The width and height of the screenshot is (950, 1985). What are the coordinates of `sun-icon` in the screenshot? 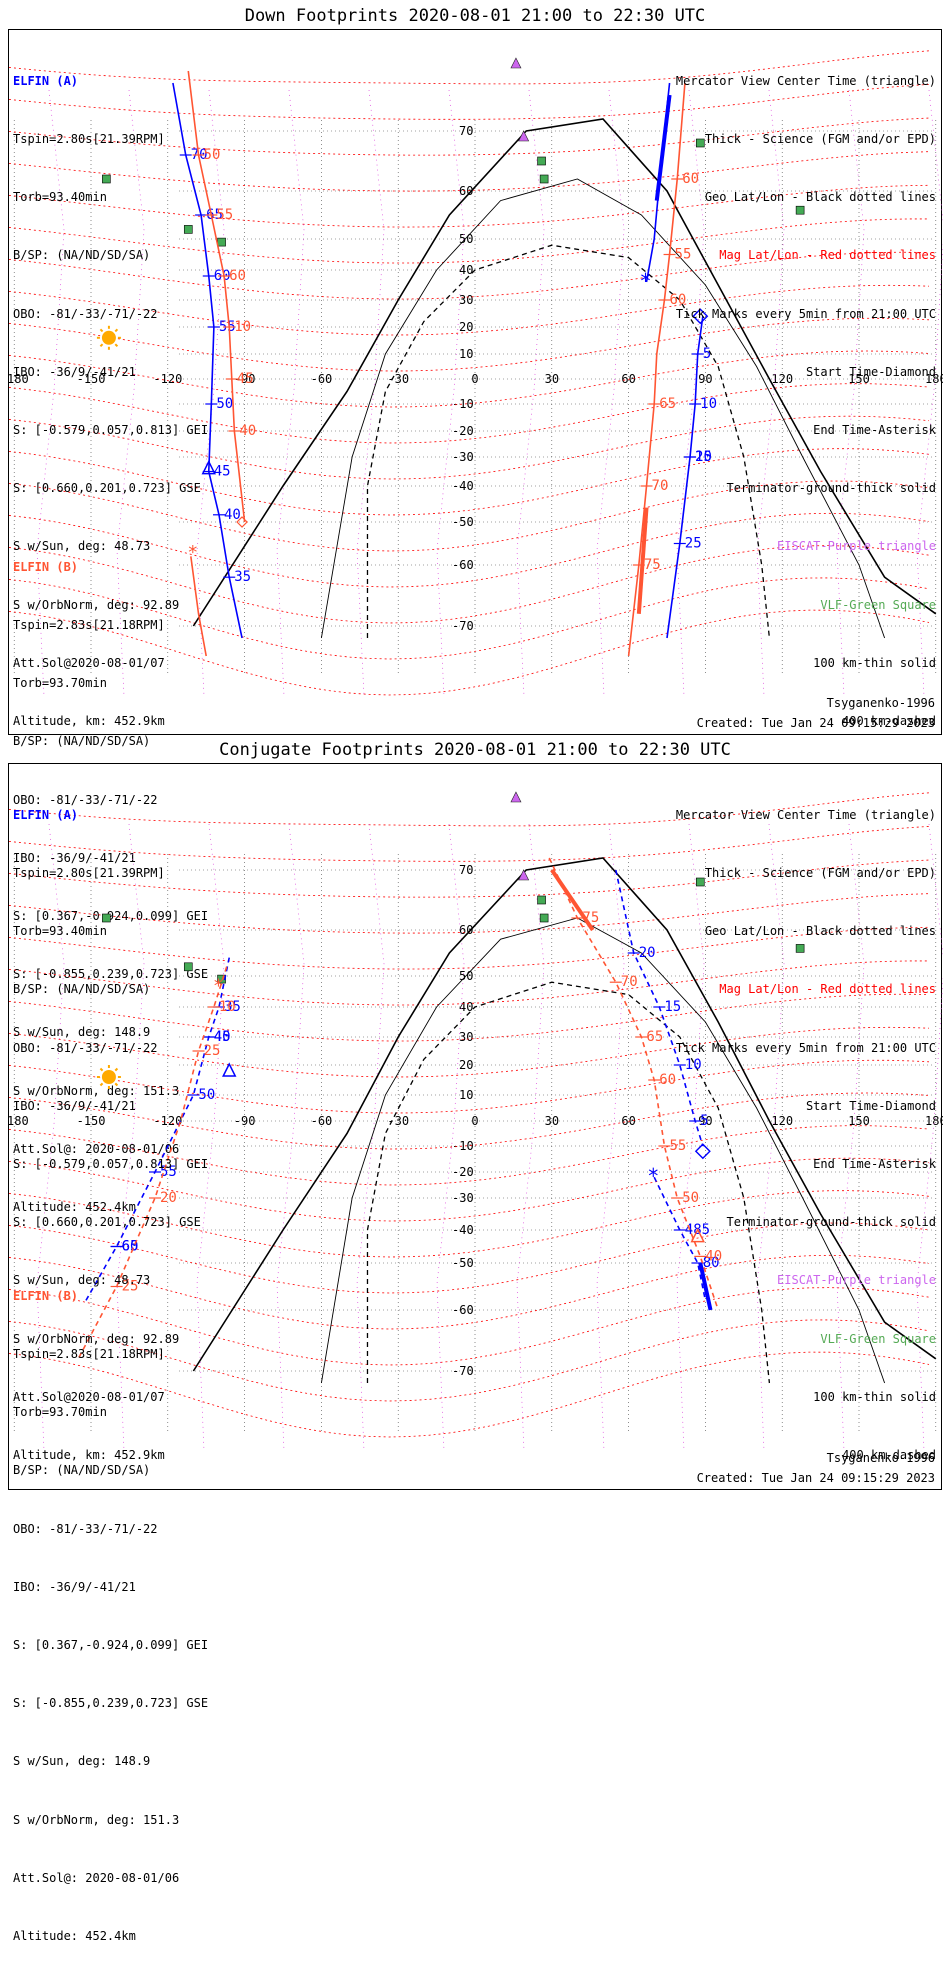 It's located at (108, 1077).